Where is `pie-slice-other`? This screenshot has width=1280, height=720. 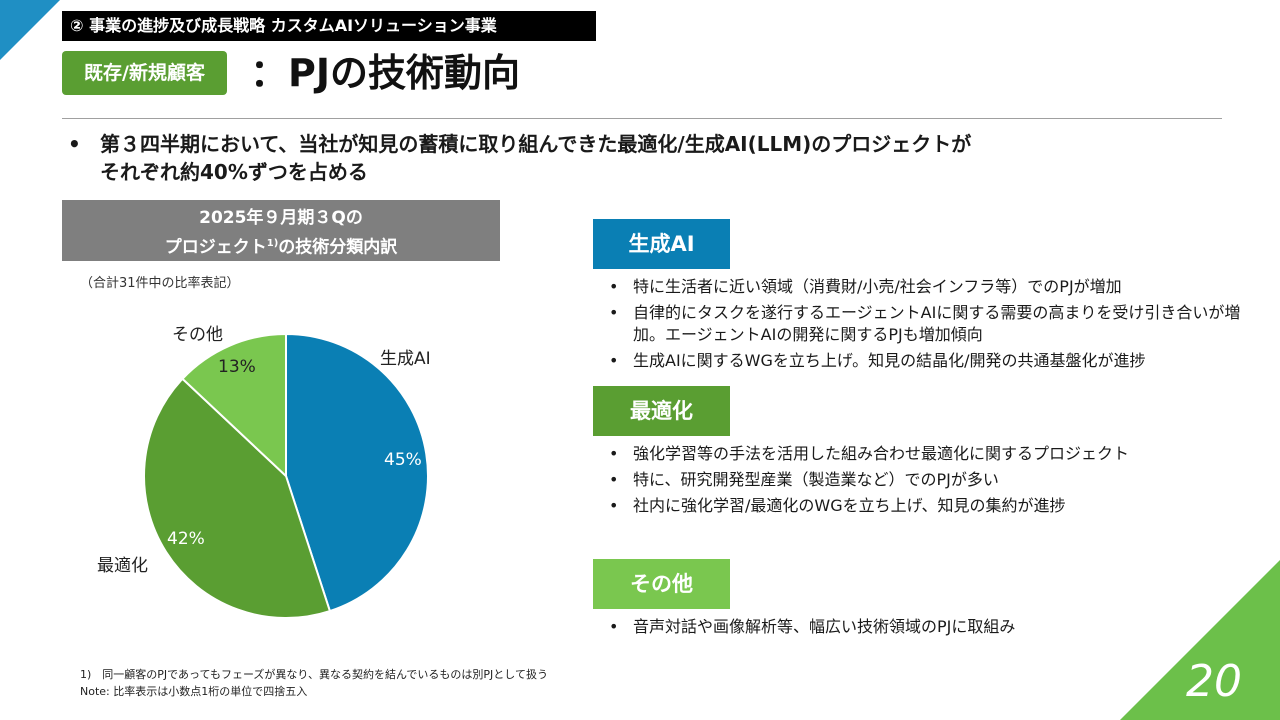 pie-slice-other is located at coordinates (234, 405).